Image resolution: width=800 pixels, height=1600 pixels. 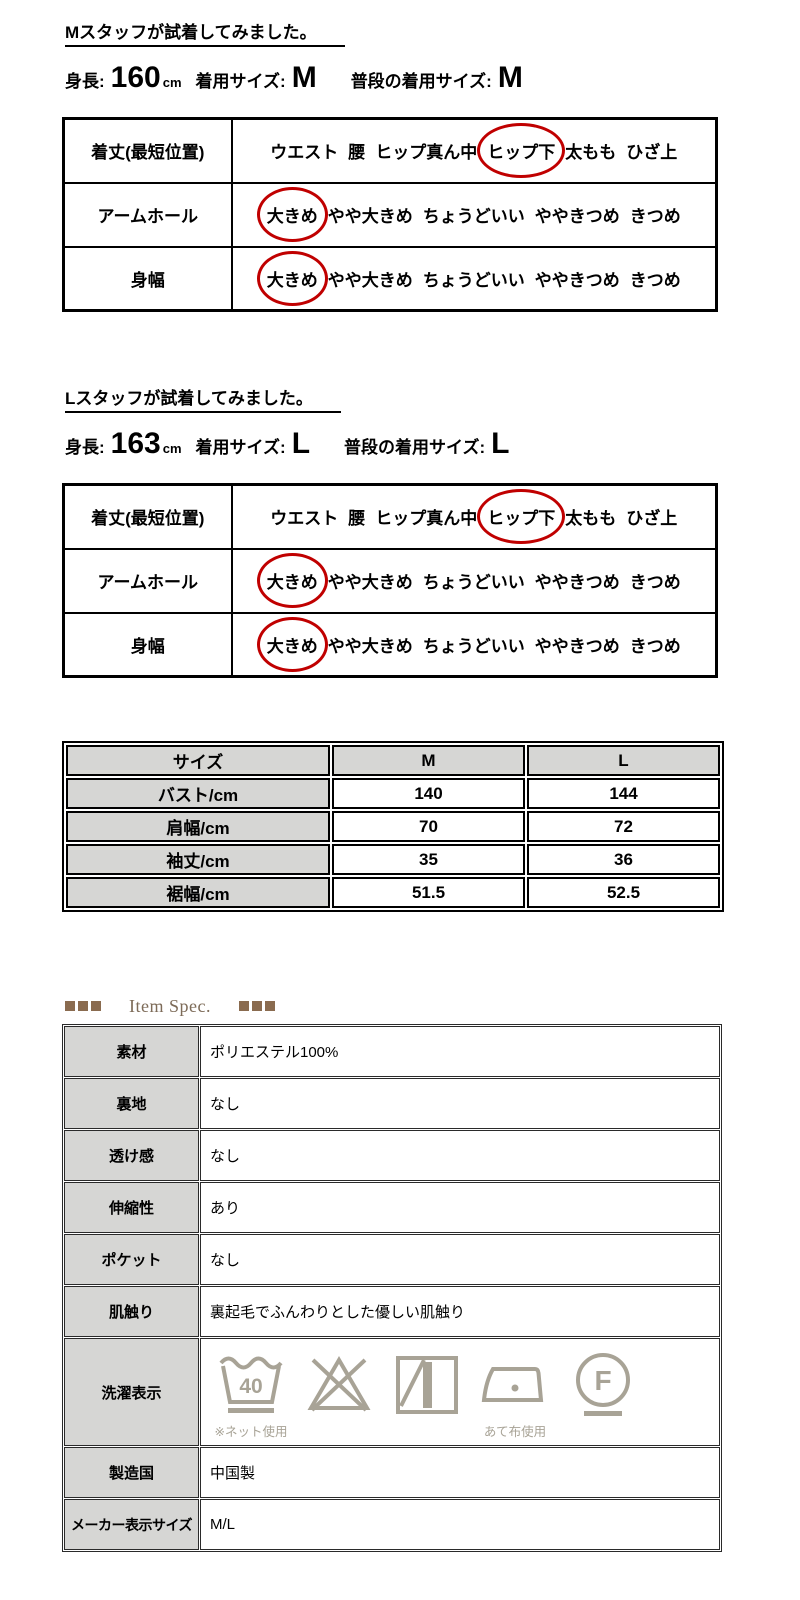 I want to click on usual-size-value: L, so click(x=500, y=443).